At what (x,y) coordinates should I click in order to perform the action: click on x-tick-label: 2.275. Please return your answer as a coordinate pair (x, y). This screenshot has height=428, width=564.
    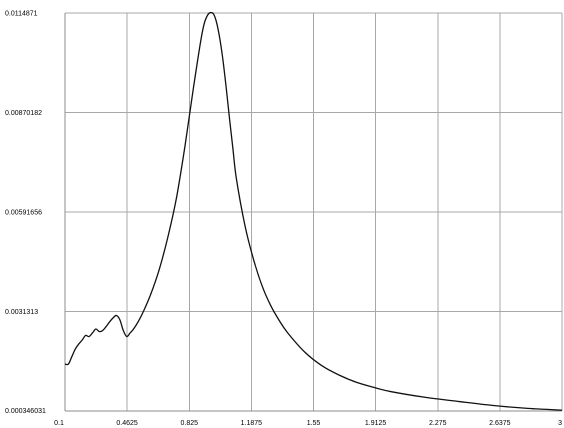
    Looking at the image, I should click on (438, 423).